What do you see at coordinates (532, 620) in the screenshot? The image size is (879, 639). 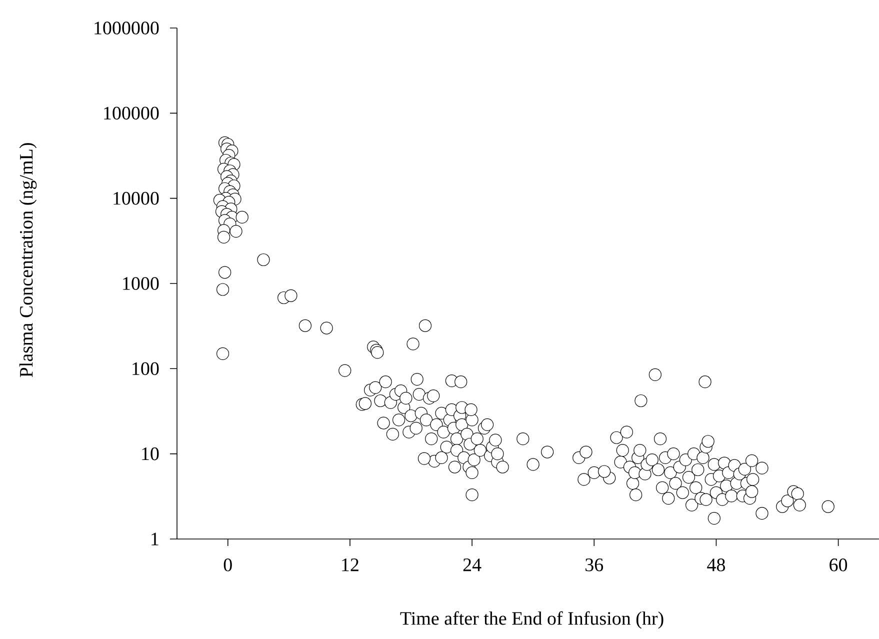 I see `x-axis-title: Time after the End of Infusion (hr)` at bounding box center [532, 620].